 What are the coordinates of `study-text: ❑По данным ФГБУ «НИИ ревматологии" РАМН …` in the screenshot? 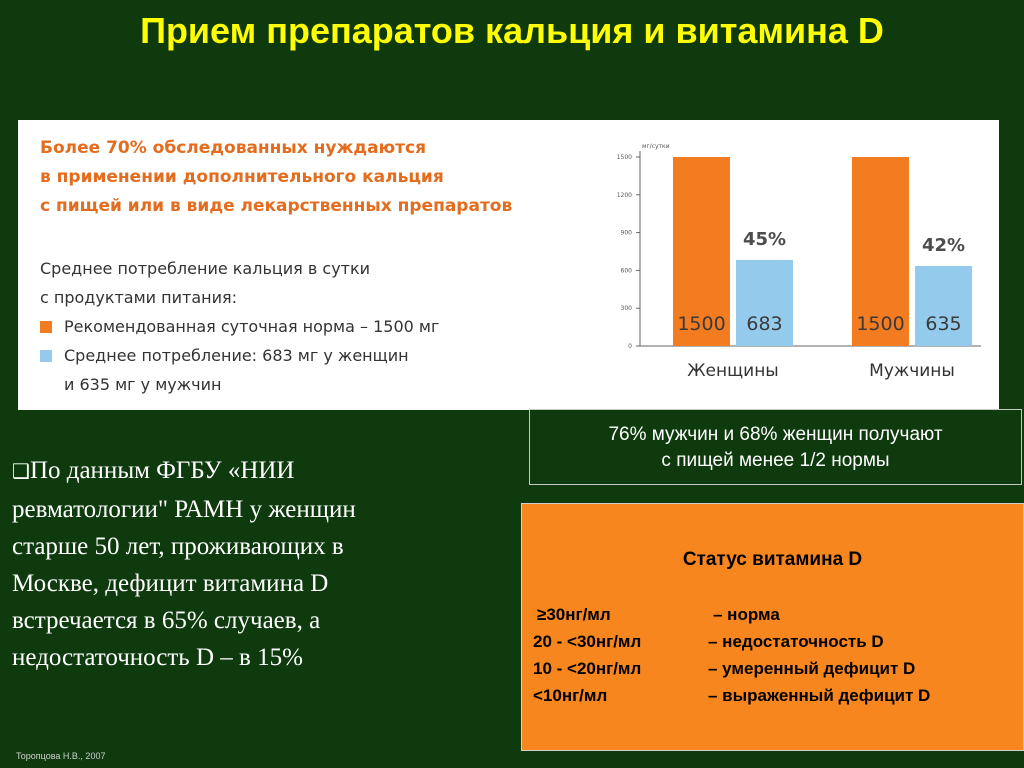 It's located at (267, 564).